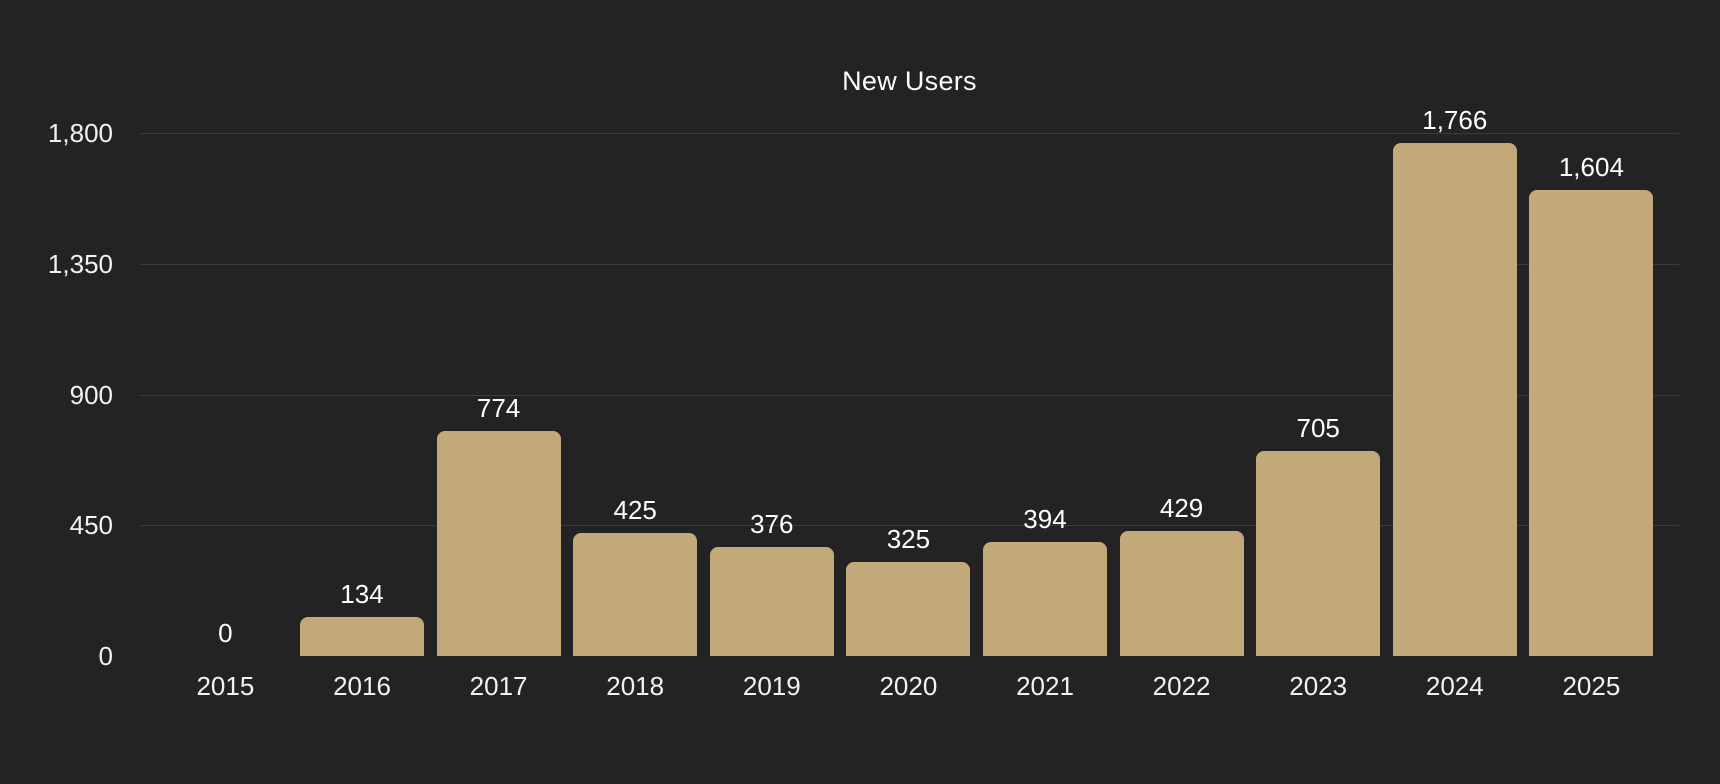  Describe the element at coordinates (635, 594) in the screenshot. I see `bar-2018` at that location.